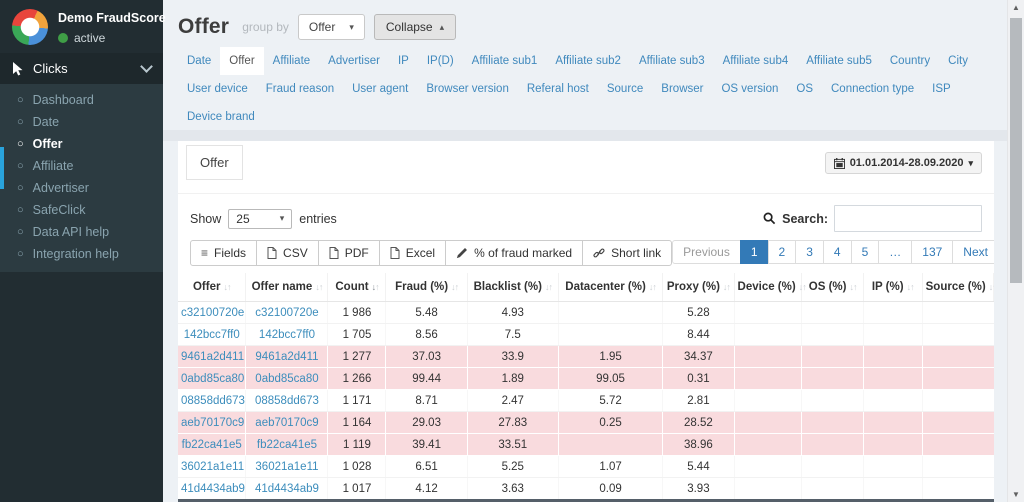 This screenshot has width=1024, height=502. Describe the element at coordinates (440, 61) in the screenshot. I see `tab: IP(D)` at that location.